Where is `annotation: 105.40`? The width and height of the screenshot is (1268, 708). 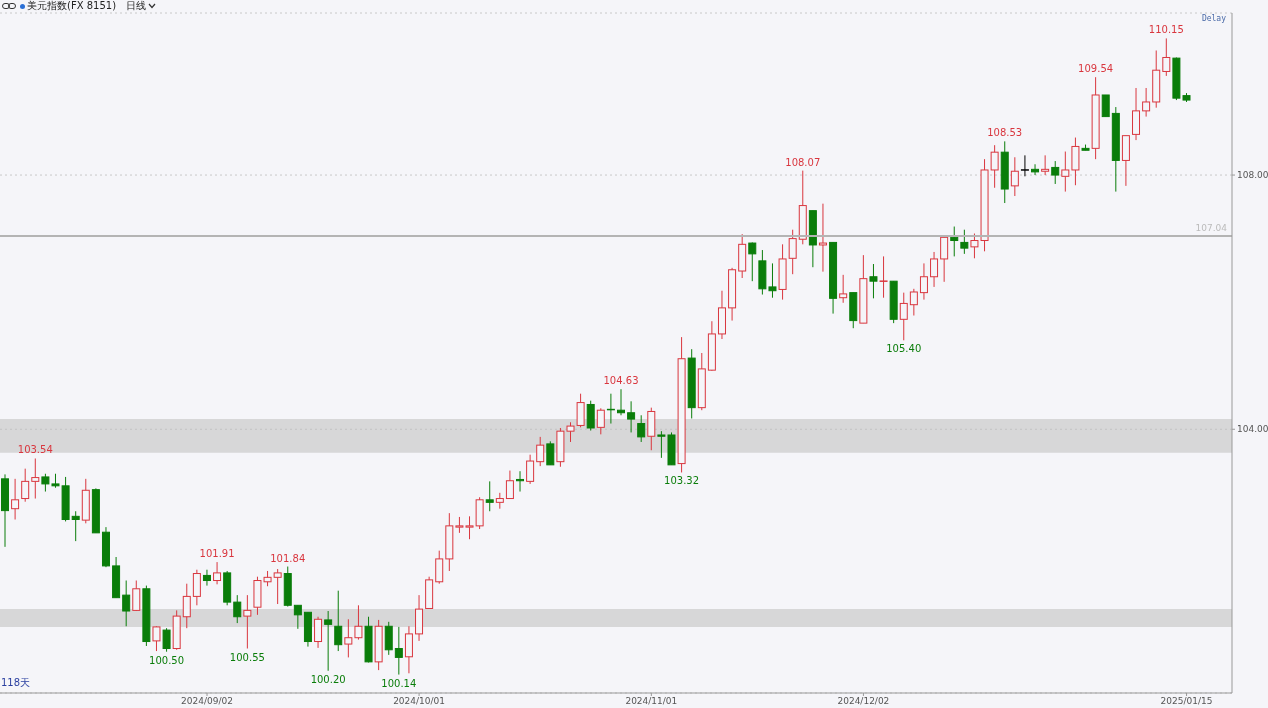 annotation: 105.40 is located at coordinates (904, 349).